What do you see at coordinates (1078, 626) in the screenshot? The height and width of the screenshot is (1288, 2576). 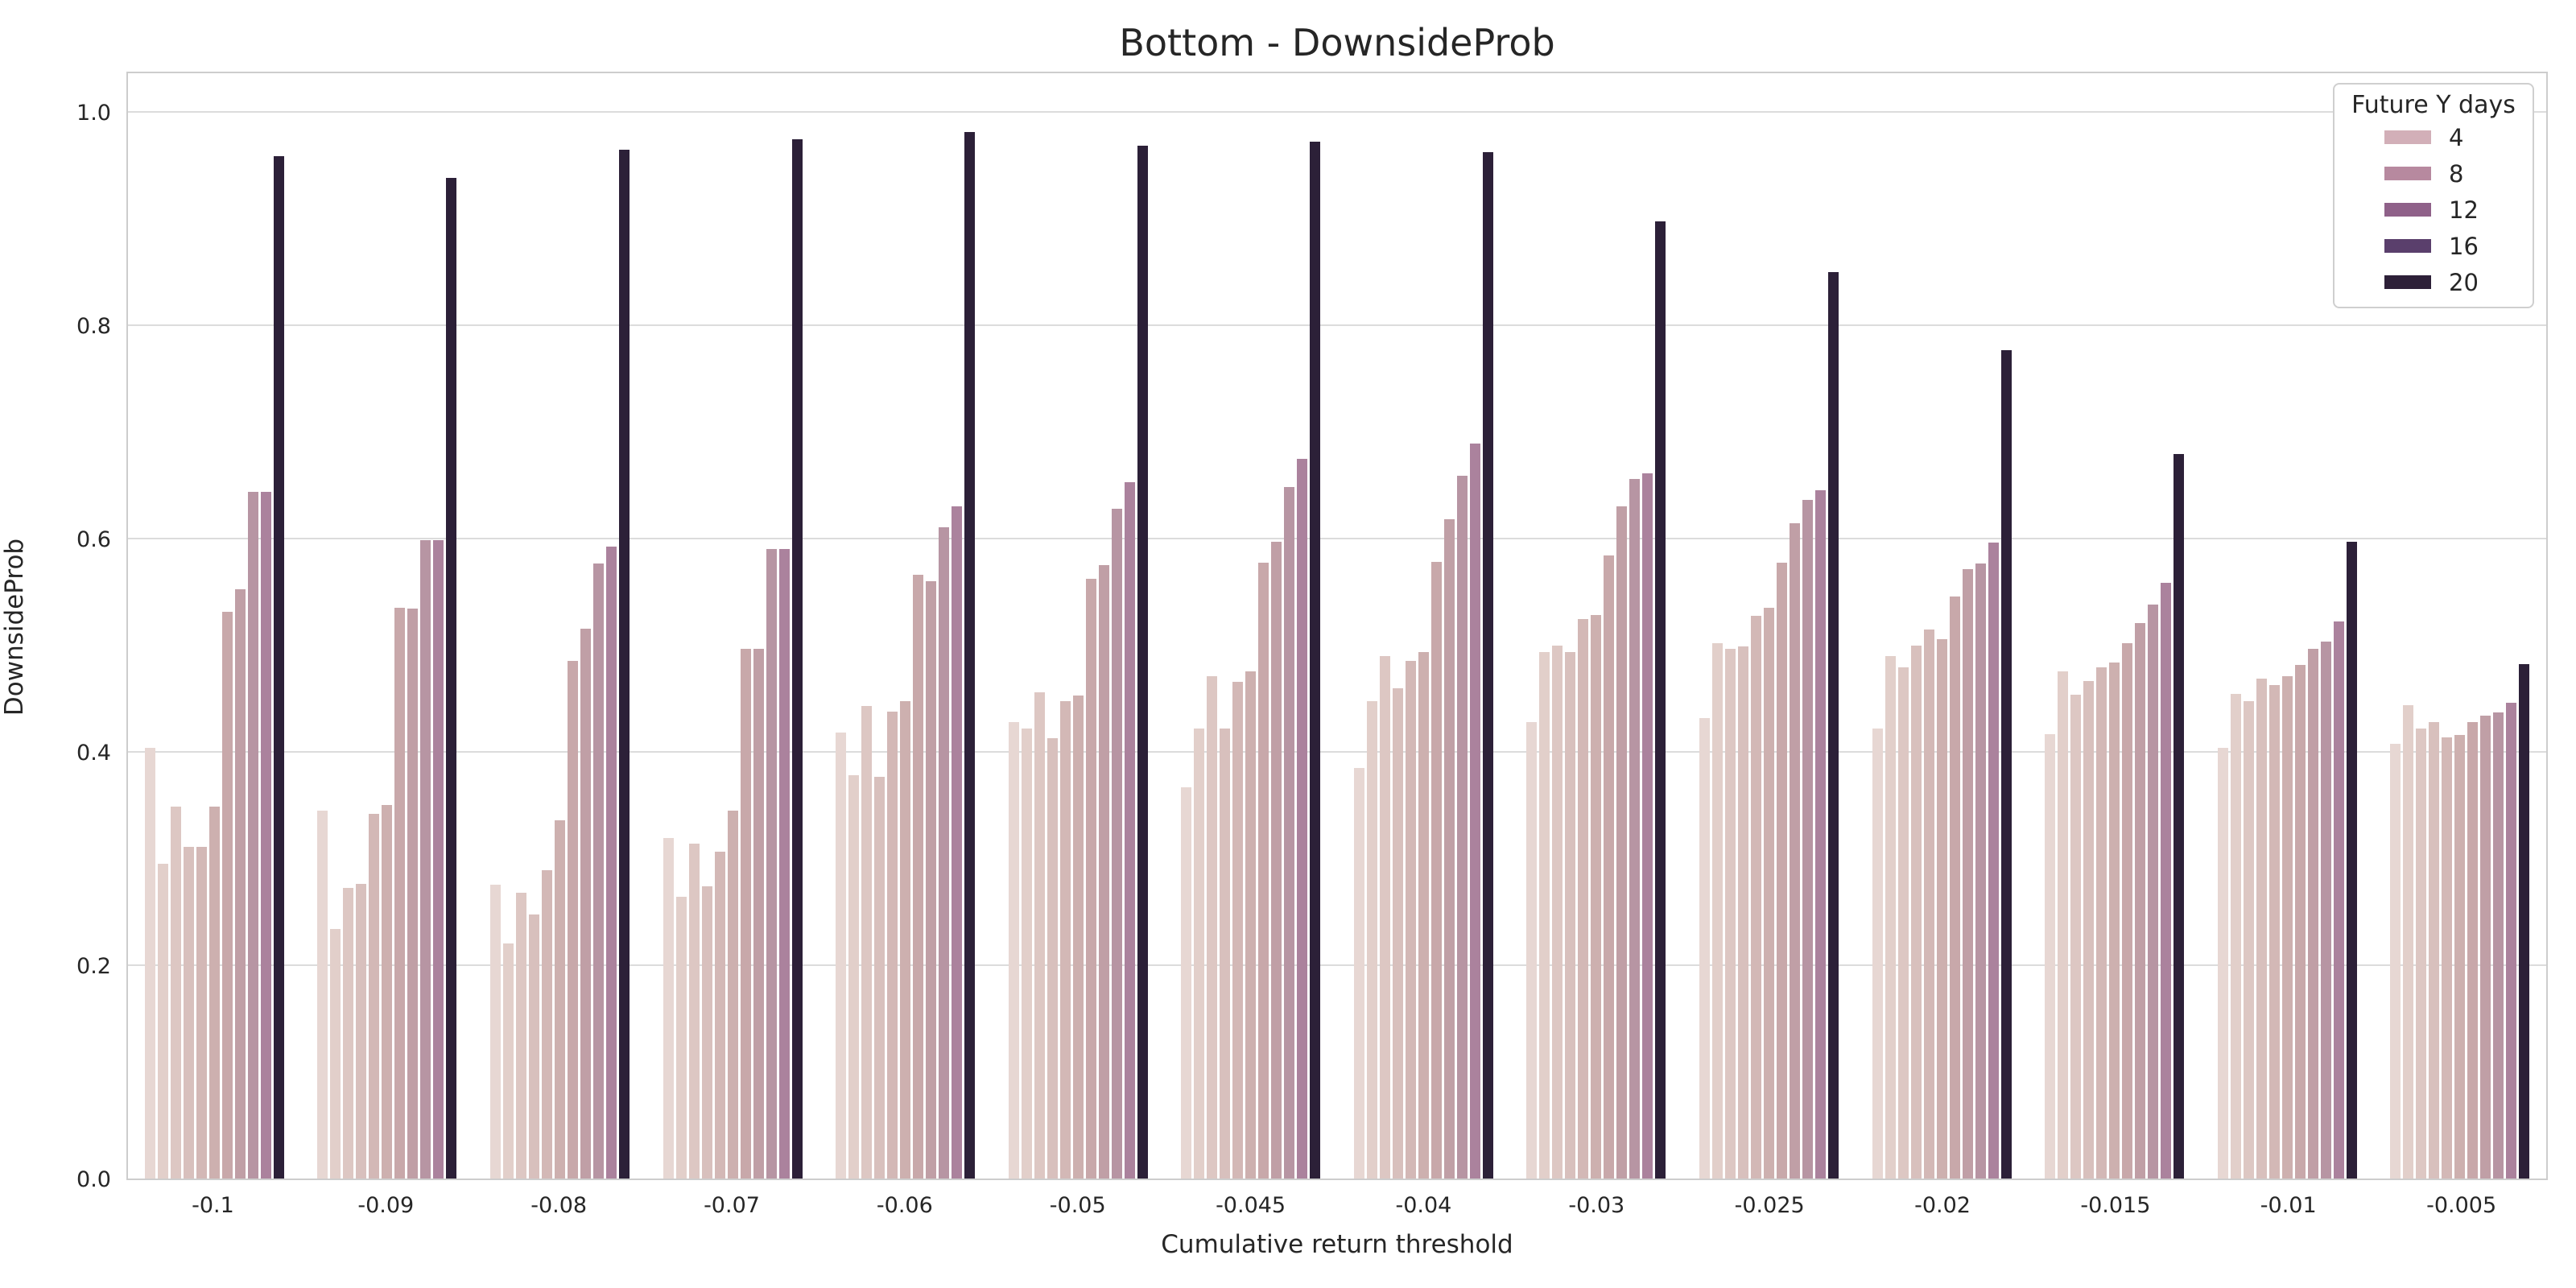 I see `bar-group--0.05` at bounding box center [1078, 626].